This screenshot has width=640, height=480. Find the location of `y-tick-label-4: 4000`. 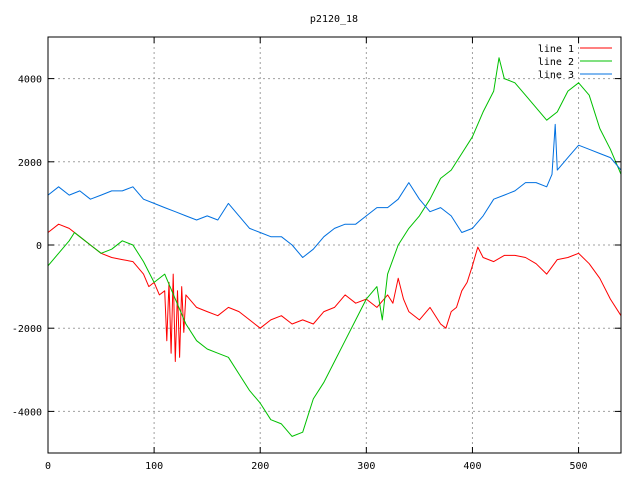

y-tick-label-4: 4000 is located at coordinates (30, 80).